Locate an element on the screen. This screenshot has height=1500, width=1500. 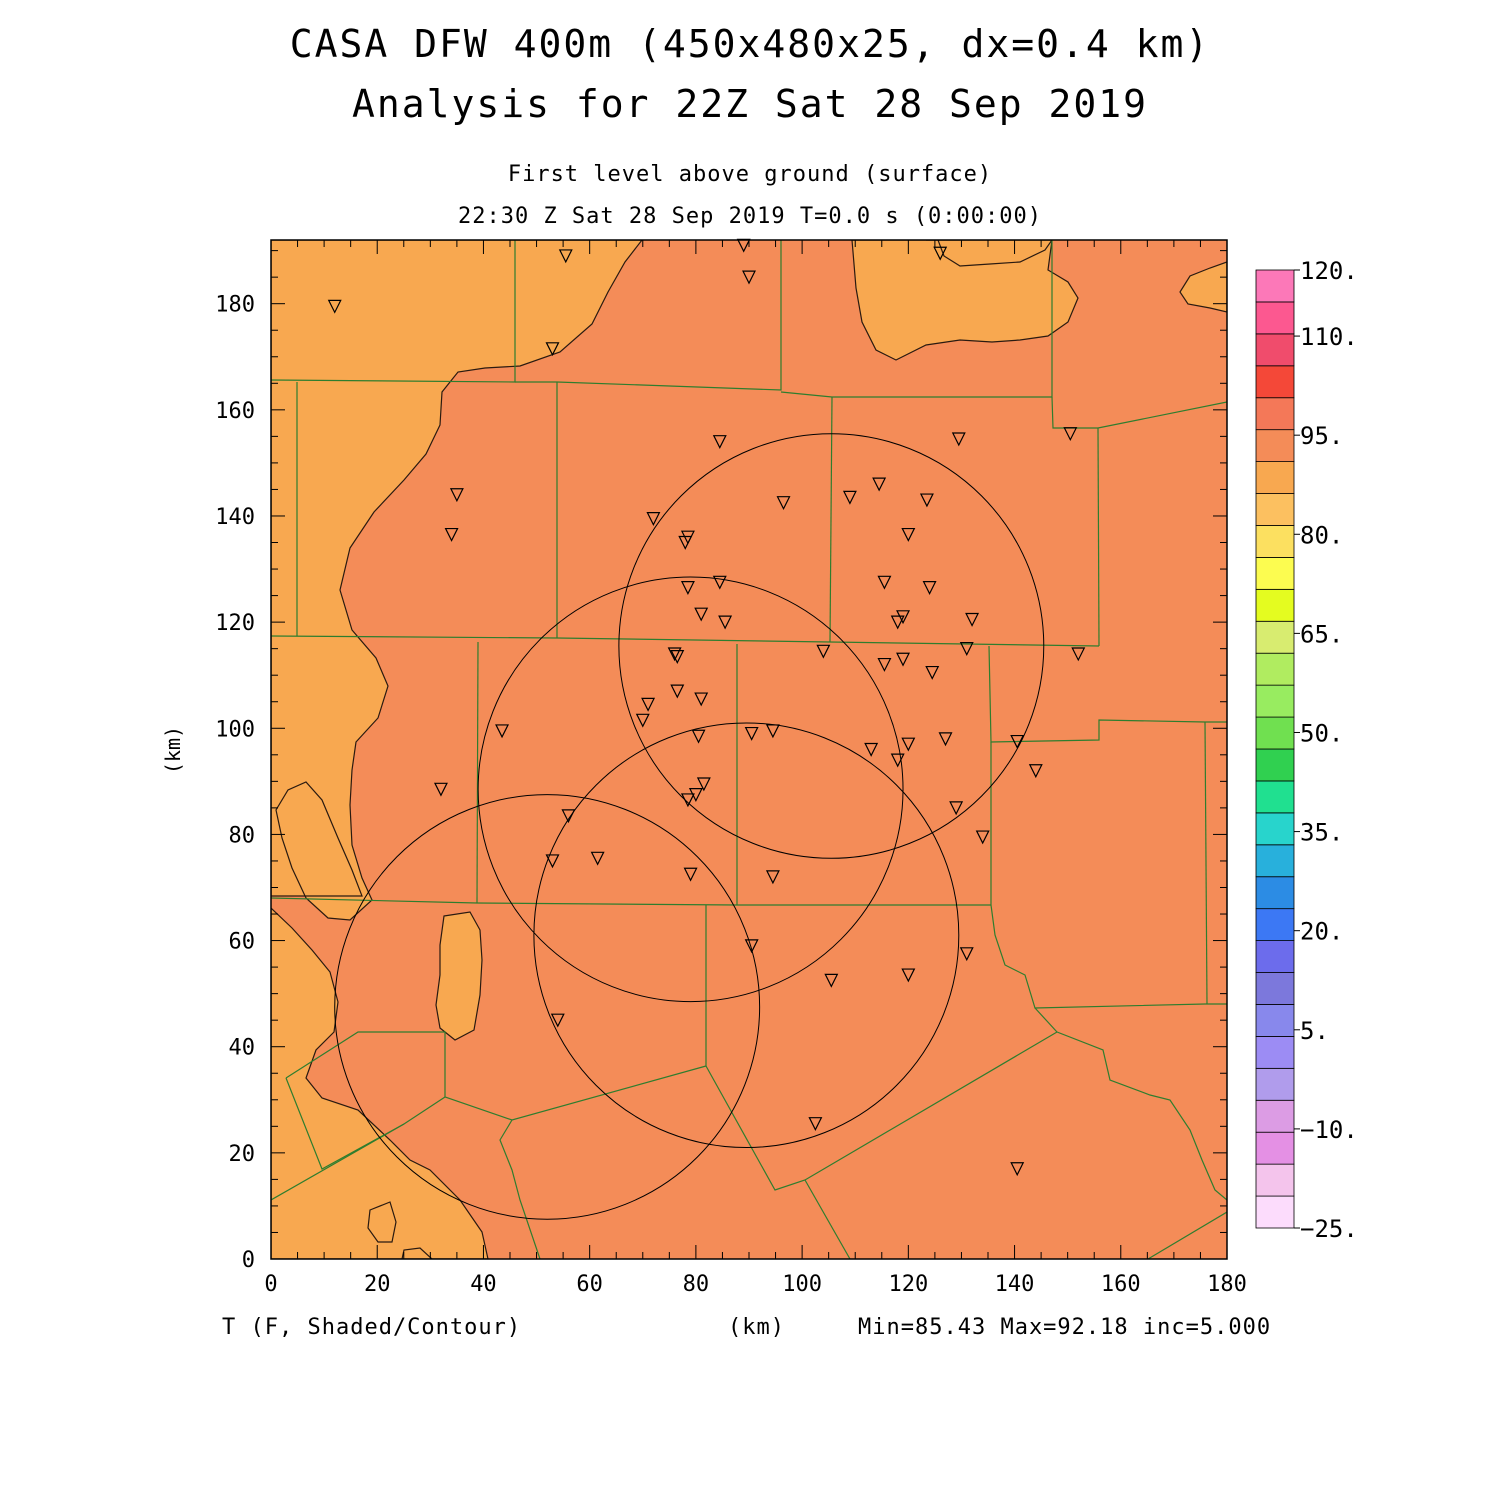
x-tick-label: 40 is located at coordinates (483, 1284).